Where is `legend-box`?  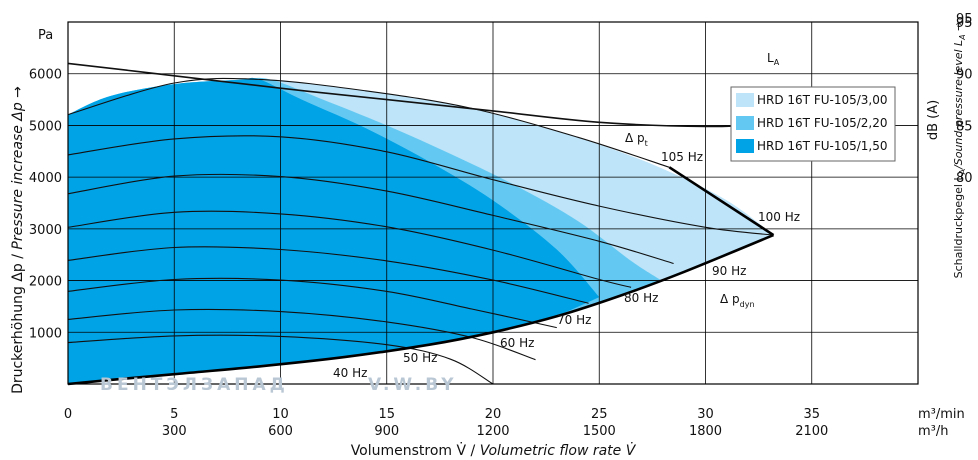
legend-box is located at coordinates (813, 124).